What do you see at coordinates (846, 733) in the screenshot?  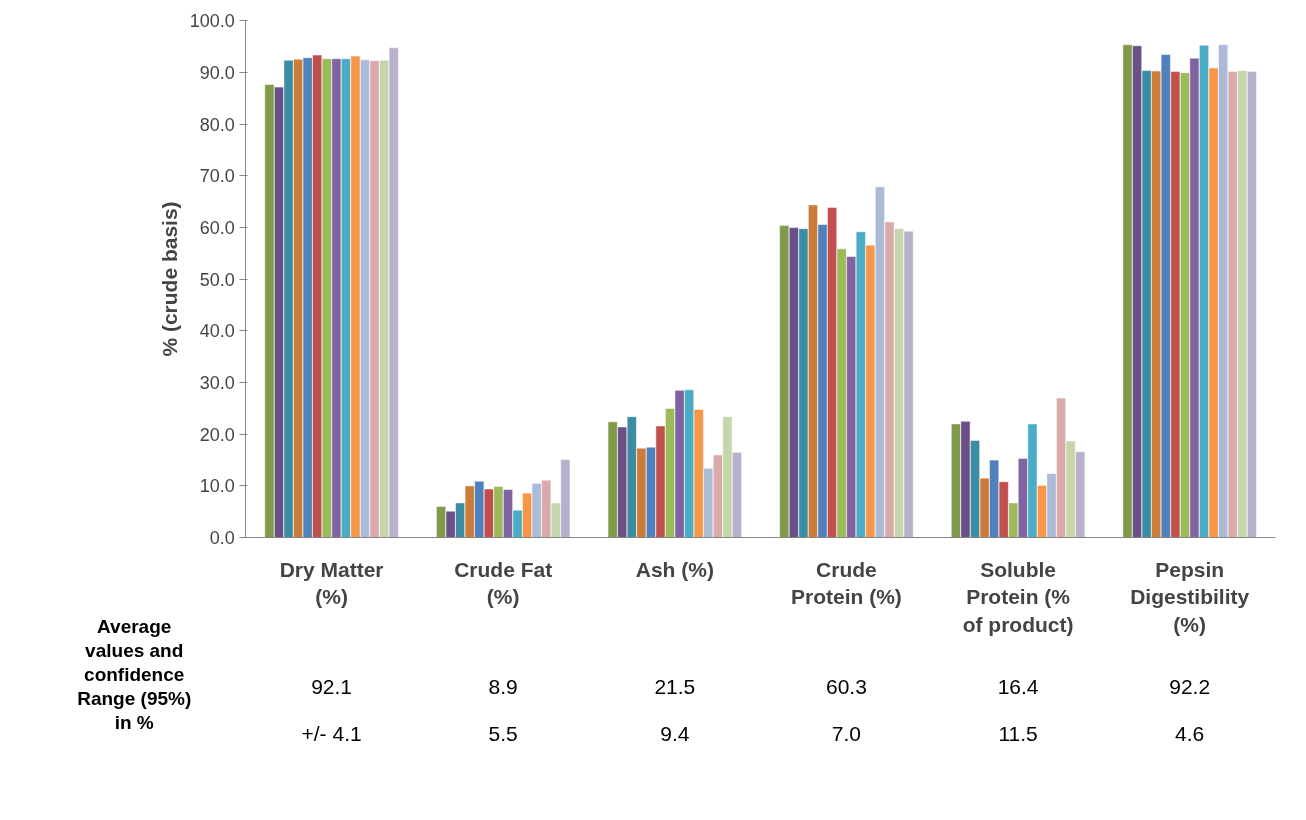 I see `text: 7.0` at bounding box center [846, 733].